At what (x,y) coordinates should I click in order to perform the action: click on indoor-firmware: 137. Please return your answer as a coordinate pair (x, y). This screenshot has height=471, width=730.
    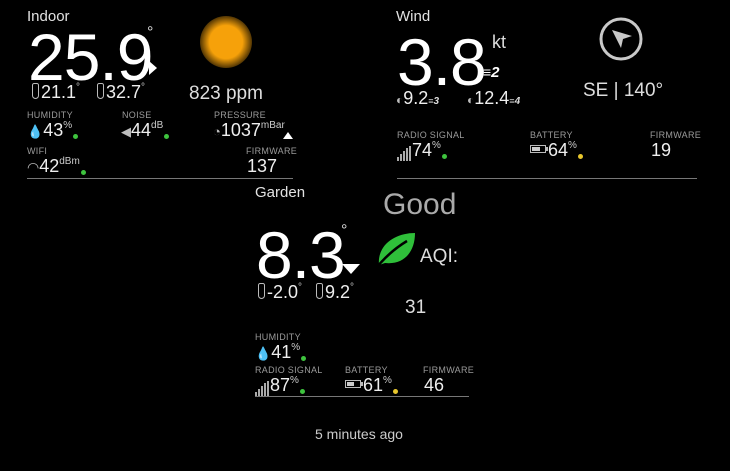
    Looking at the image, I should click on (262, 166).